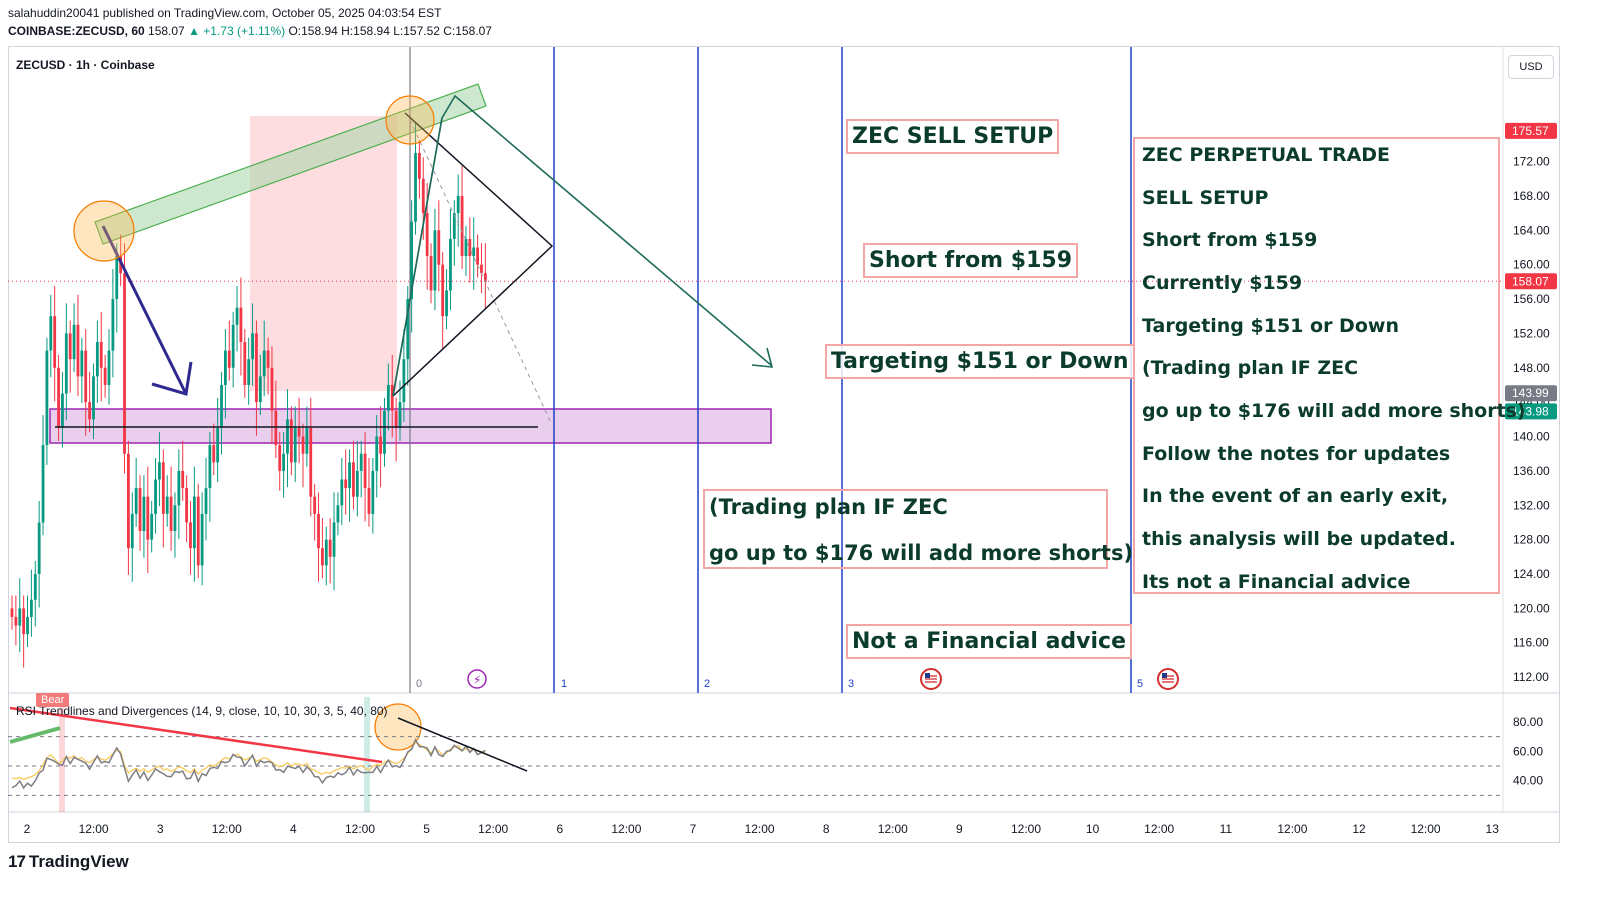 The width and height of the screenshot is (1601, 902). Describe the element at coordinates (419, 684) in the screenshot. I see `bar-number: 0` at that location.